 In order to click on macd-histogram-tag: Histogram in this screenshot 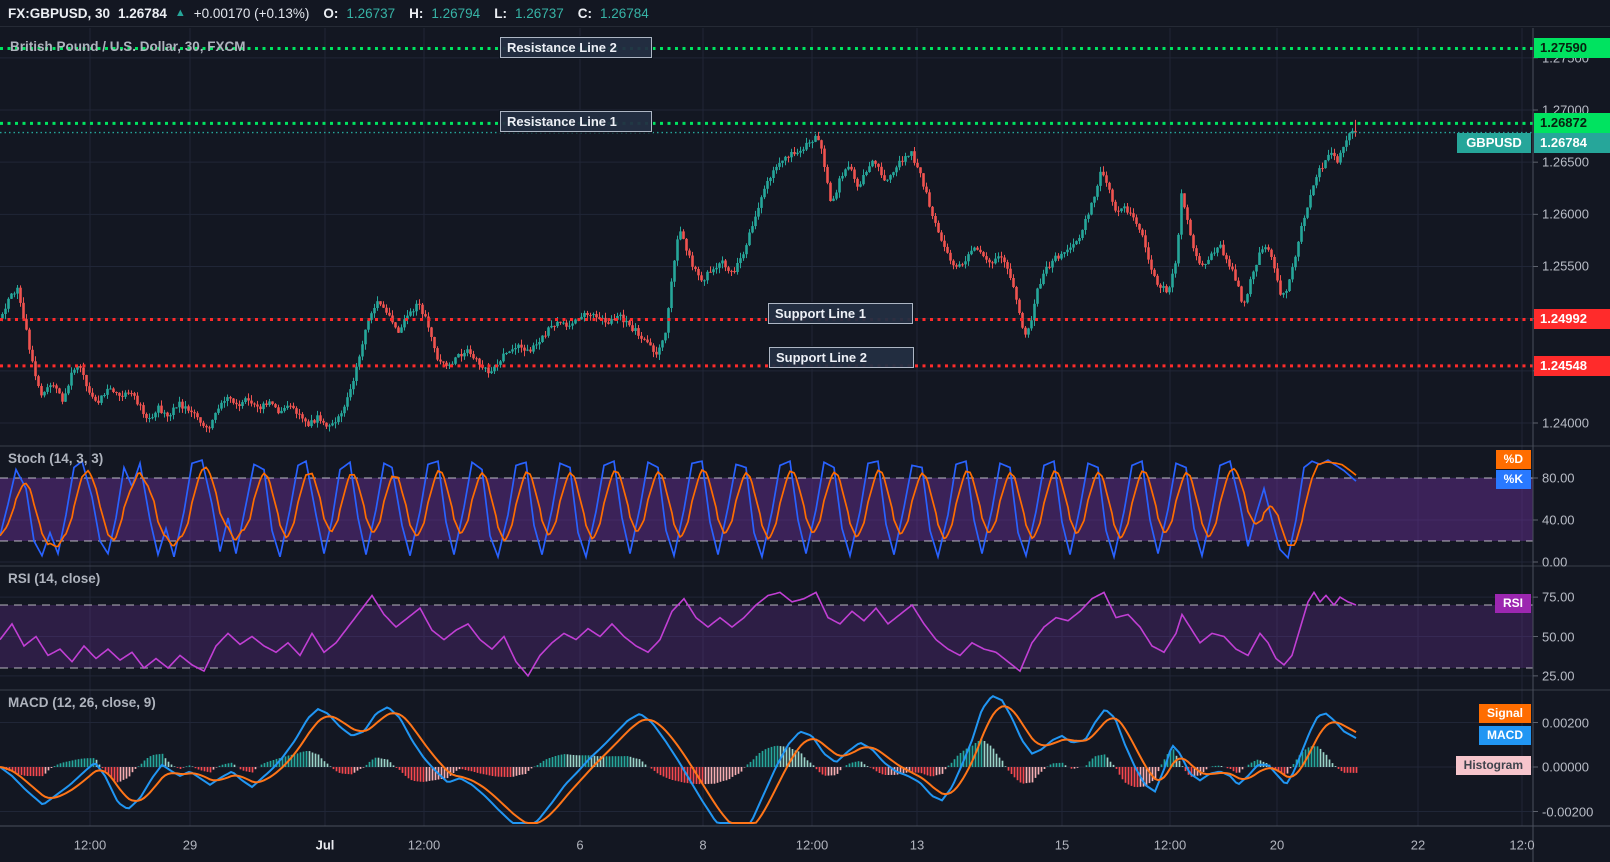, I will do `click(1493, 765)`.